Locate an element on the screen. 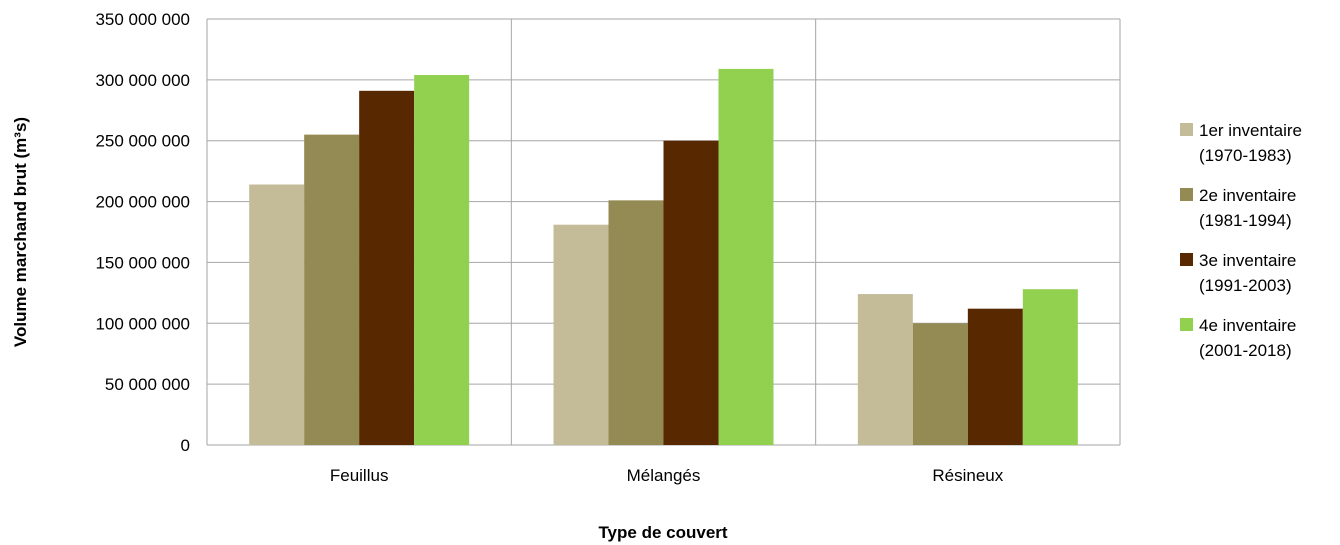 The width and height of the screenshot is (1340, 545). y-tick-label: 50 000 000 is located at coordinates (147, 384).